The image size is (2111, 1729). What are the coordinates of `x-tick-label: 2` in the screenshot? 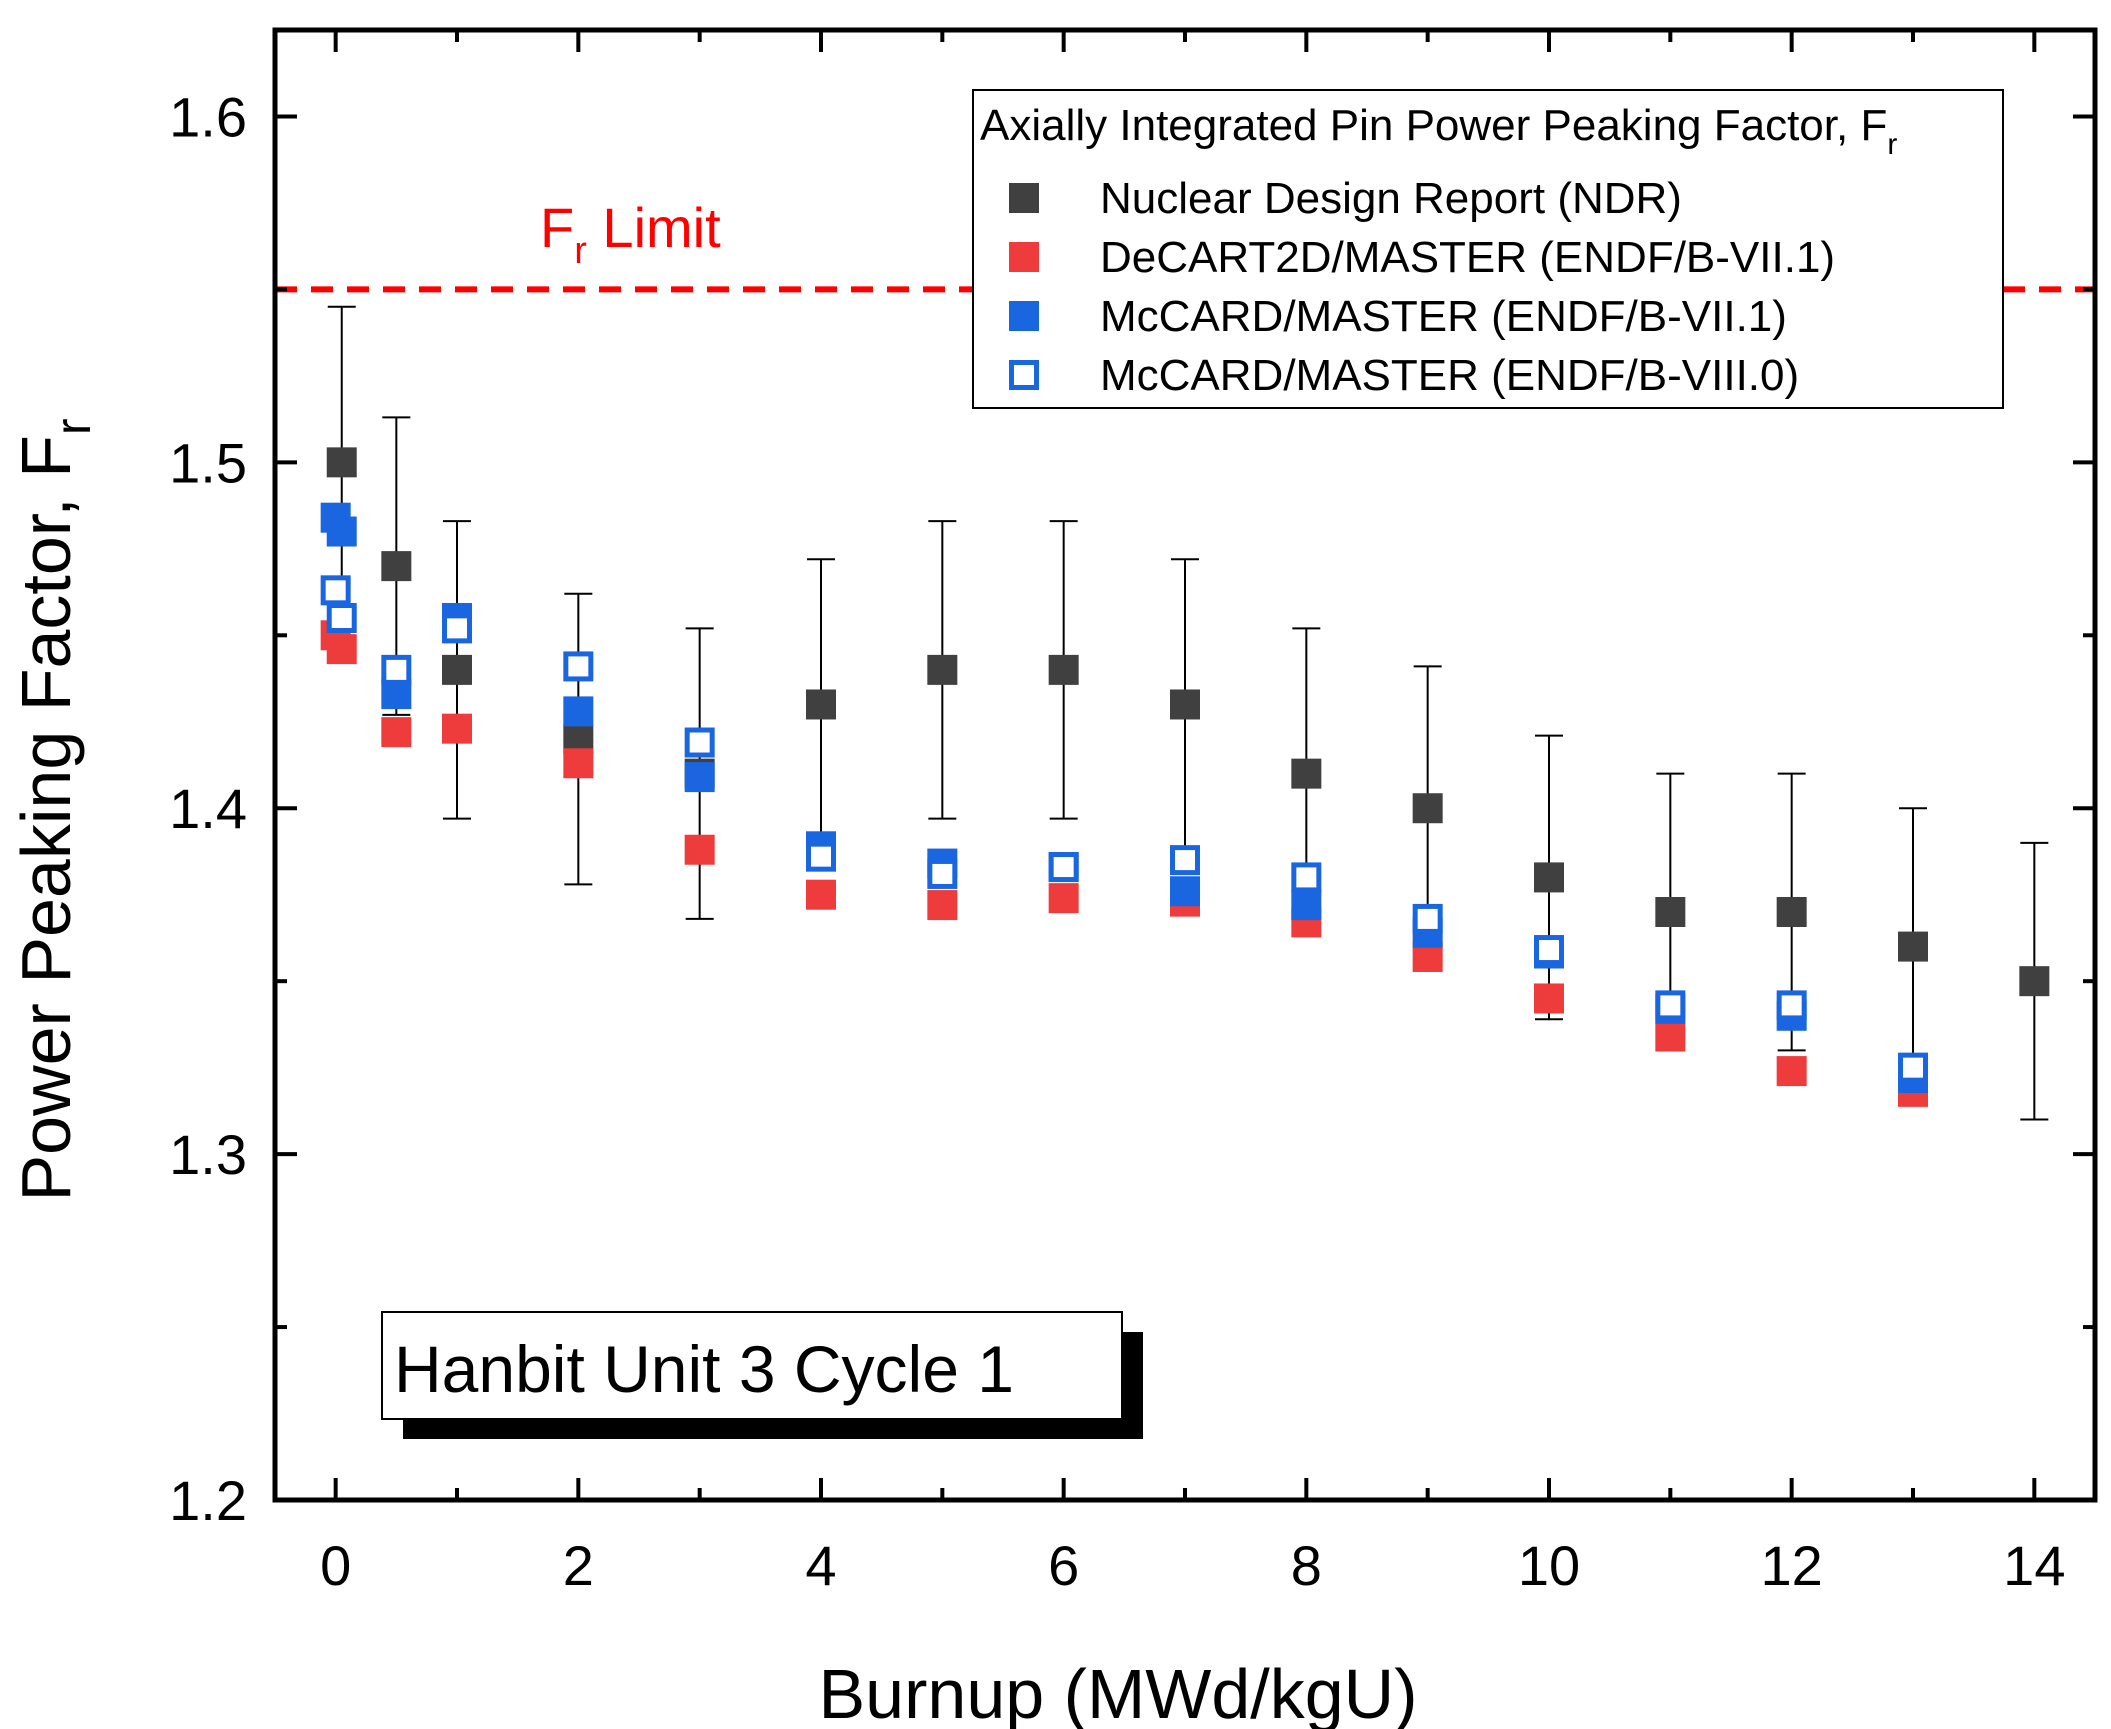 It's located at (578, 1565).